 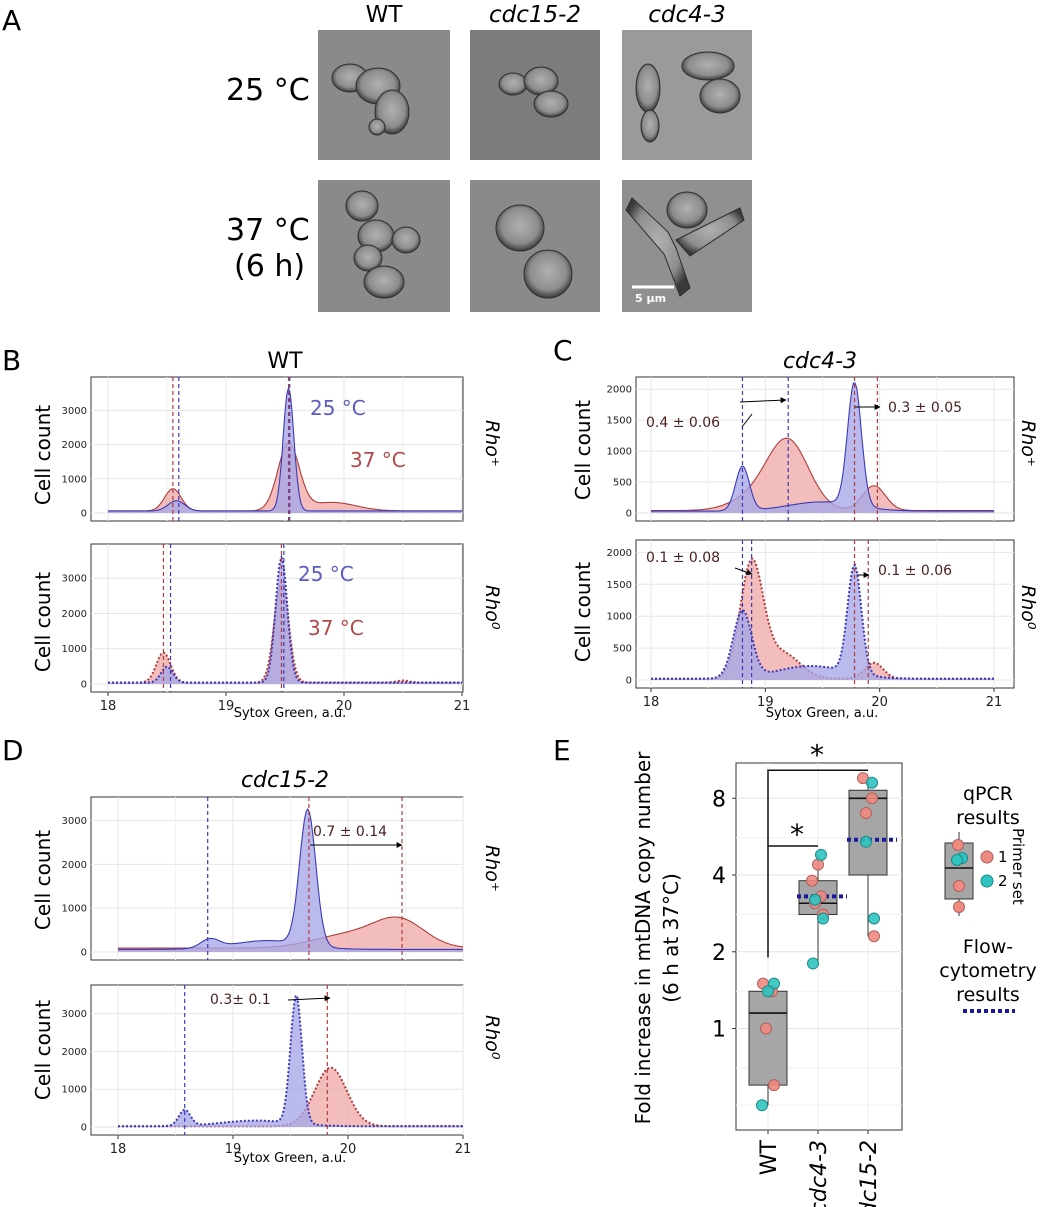 What do you see at coordinates (747, 420) in the screenshot?
I see `shift-arrow-leader` at bounding box center [747, 420].